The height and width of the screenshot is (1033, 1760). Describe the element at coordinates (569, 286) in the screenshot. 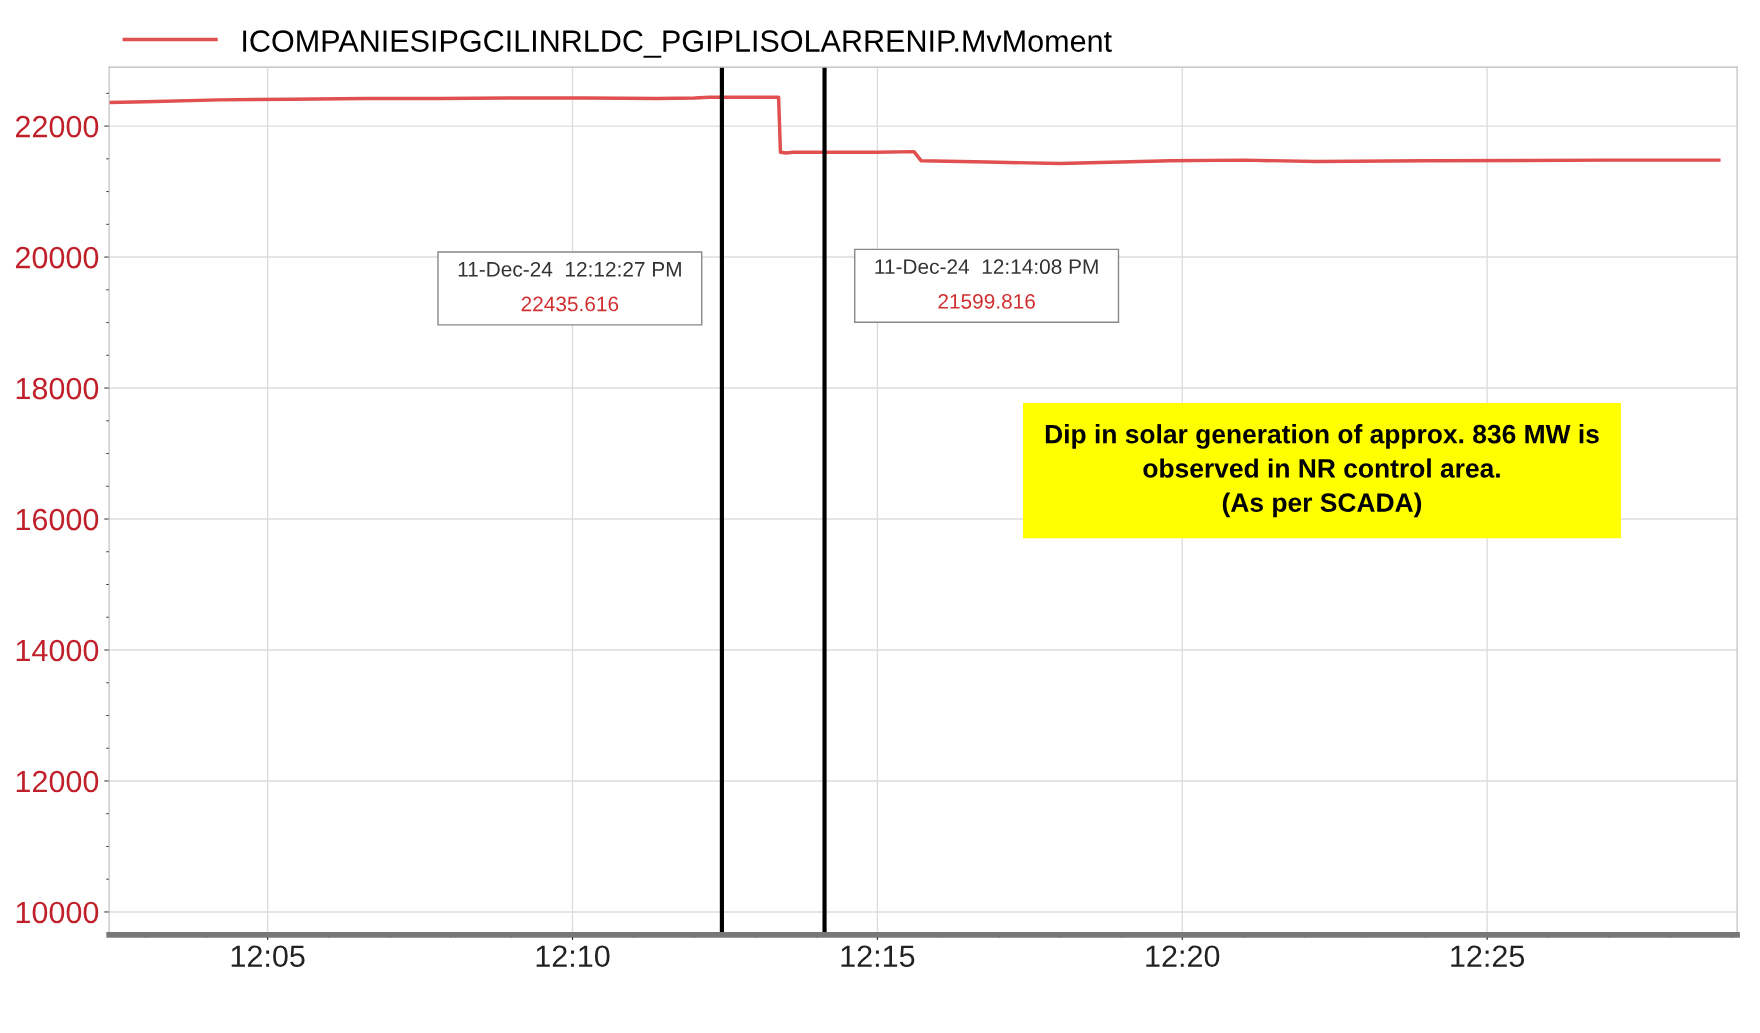

I see `annotation: 11-Dec-24 12:12:27 PM 22435.616` at that location.